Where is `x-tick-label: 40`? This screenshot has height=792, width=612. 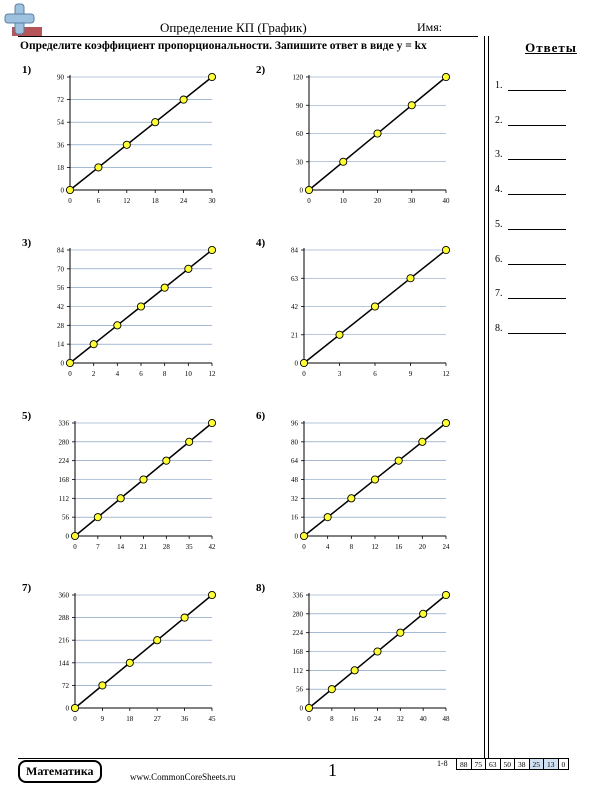
x-tick-label: 40 is located at coordinates (447, 201).